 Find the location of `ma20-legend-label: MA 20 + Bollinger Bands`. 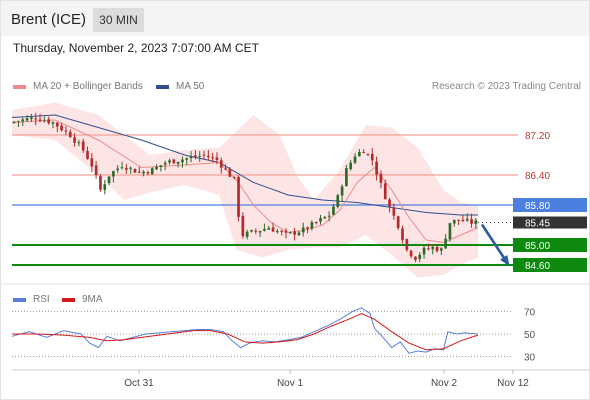

ma20-legend-label: MA 20 + Bollinger Bands is located at coordinates (88, 86).